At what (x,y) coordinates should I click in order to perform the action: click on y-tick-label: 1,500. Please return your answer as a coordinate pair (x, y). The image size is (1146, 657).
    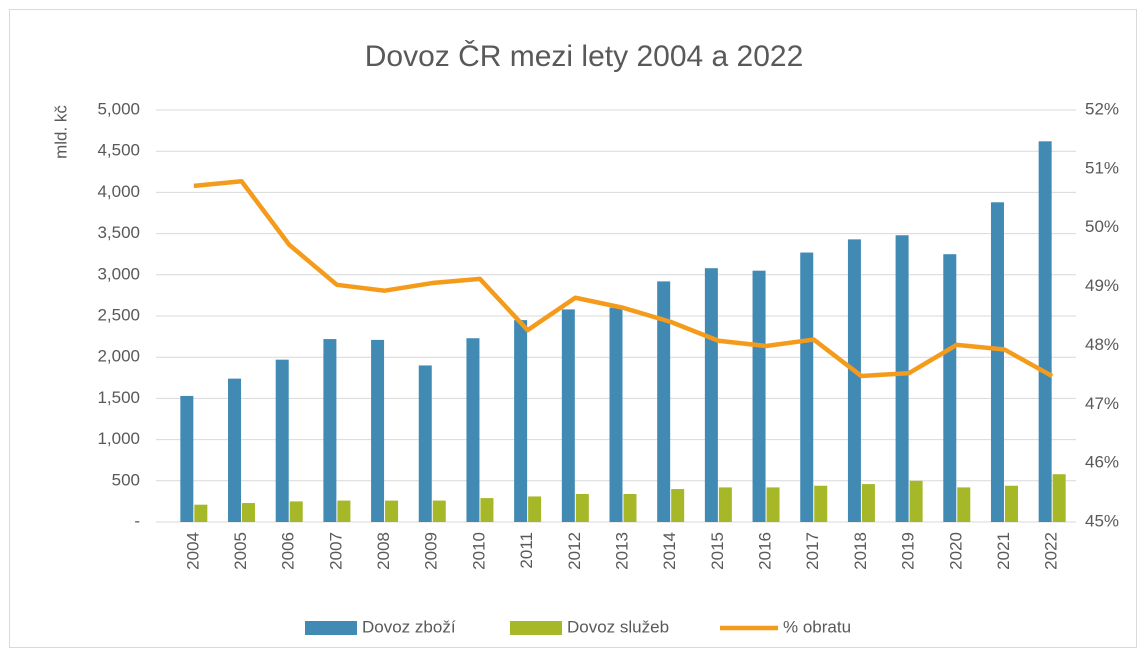
    Looking at the image, I should click on (118, 397).